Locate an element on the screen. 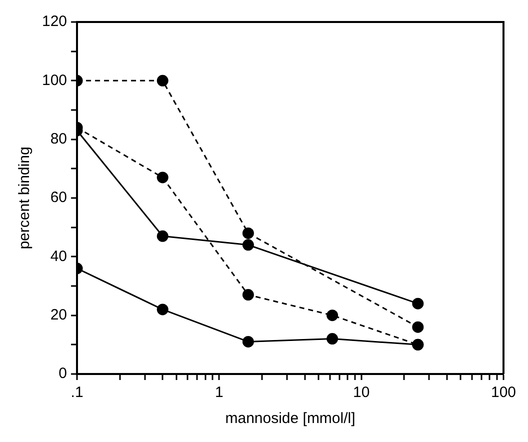 Image resolution: width=528 pixels, height=442 pixels. y-tick-label: 80 is located at coordinates (59, 139).